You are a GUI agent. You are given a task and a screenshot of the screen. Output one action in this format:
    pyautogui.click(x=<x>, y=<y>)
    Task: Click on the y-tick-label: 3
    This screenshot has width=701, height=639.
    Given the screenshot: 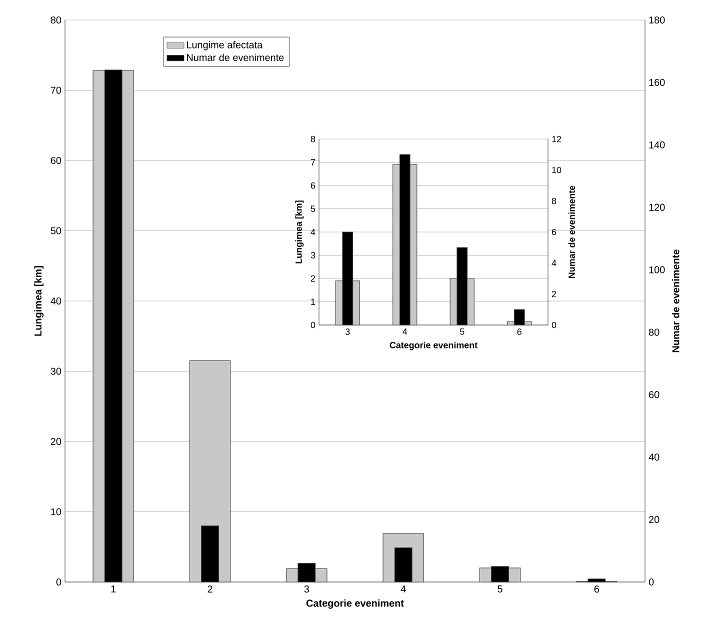 What is the action you would take?
    pyautogui.click(x=313, y=255)
    